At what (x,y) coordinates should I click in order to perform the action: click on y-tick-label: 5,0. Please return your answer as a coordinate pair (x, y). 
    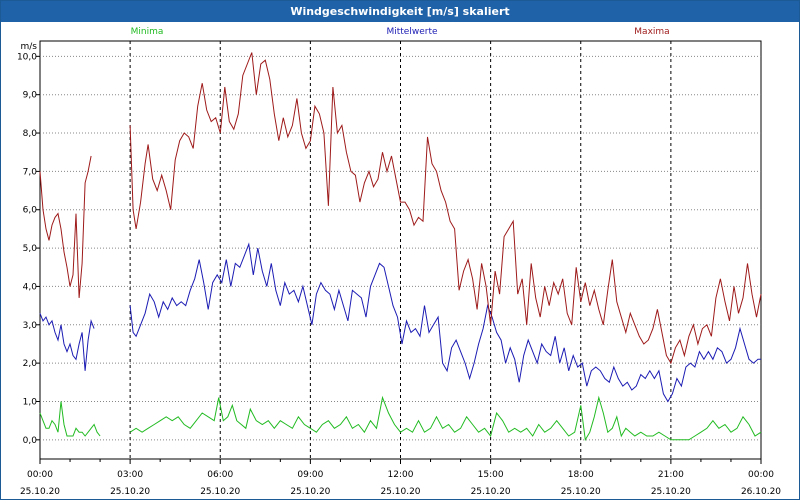
    Looking at the image, I should click on (30, 249).